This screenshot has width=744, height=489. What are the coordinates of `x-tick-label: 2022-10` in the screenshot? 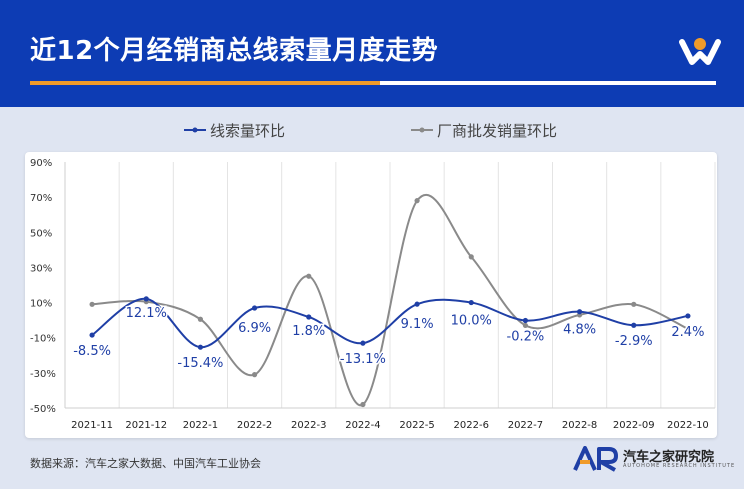 It's located at (688, 425).